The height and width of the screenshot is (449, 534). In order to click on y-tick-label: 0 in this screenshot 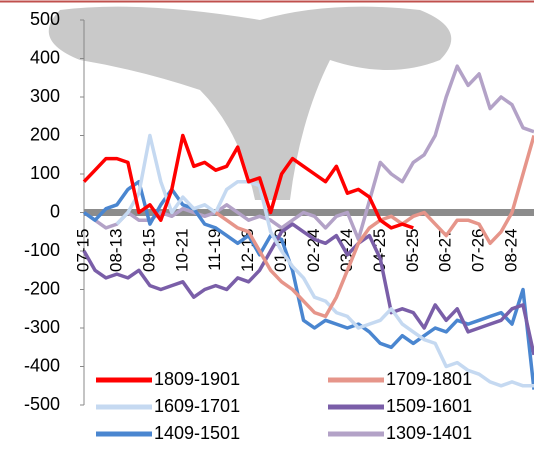, I will do `click(55, 211)`.